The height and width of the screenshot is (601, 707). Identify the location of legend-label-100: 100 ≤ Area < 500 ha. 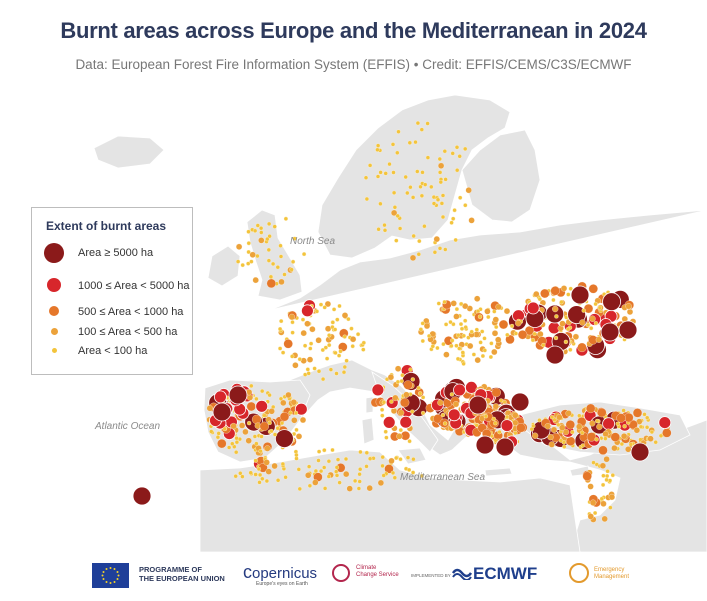
(128, 332).